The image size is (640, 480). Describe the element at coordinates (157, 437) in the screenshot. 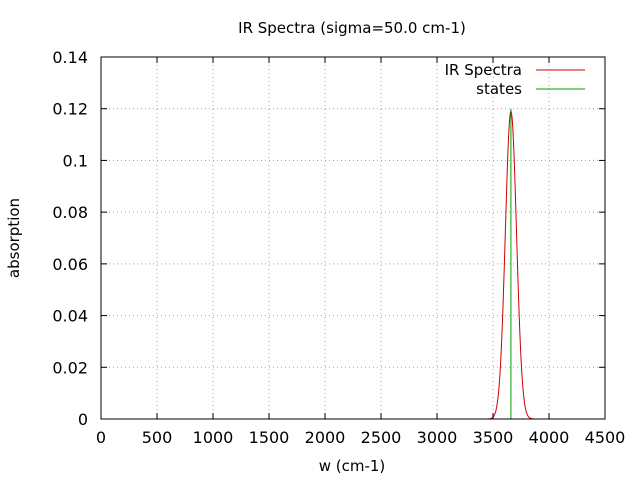

I see `x-tick-label: 500` at that location.